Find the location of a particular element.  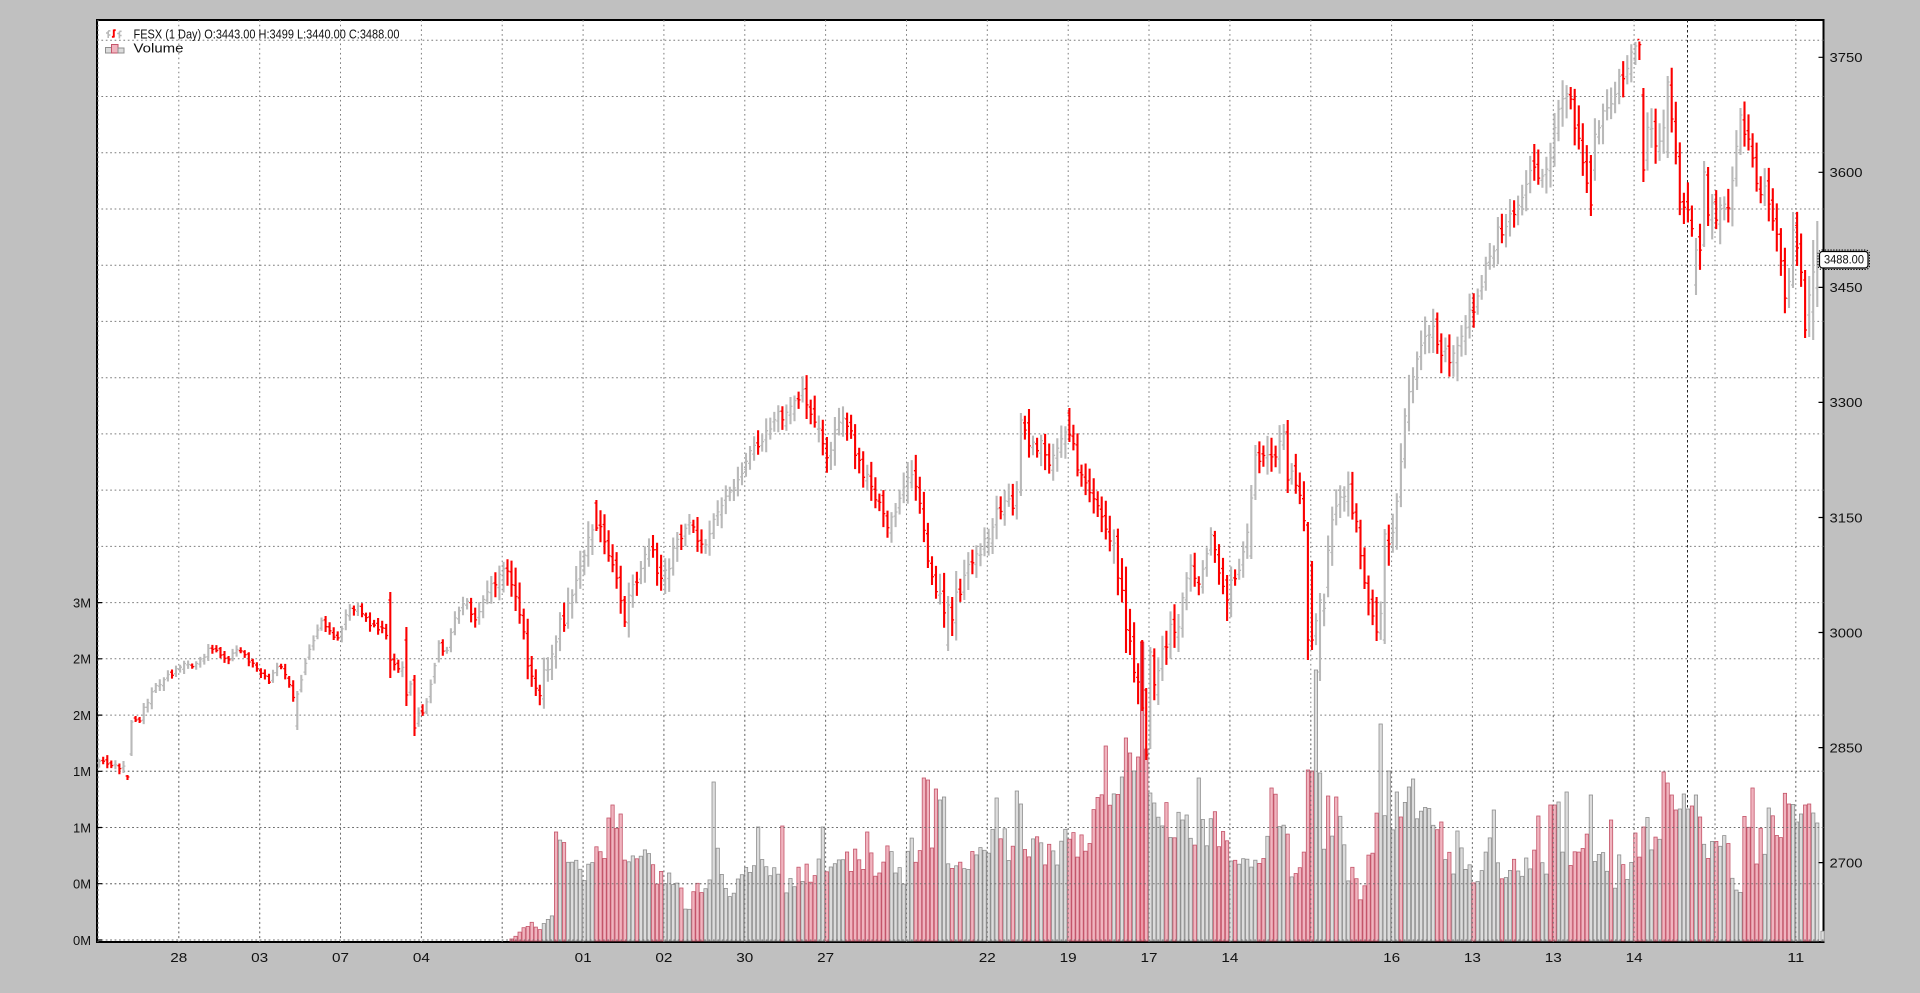

svg-text: 11 is located at coordinates (1795, 957).